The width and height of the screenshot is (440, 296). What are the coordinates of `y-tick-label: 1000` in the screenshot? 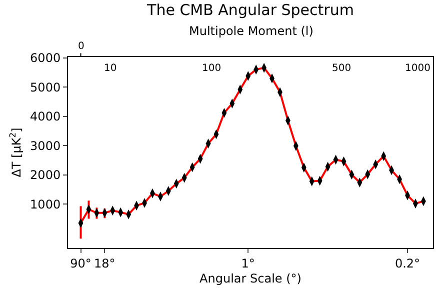 It's located at (45, 204).